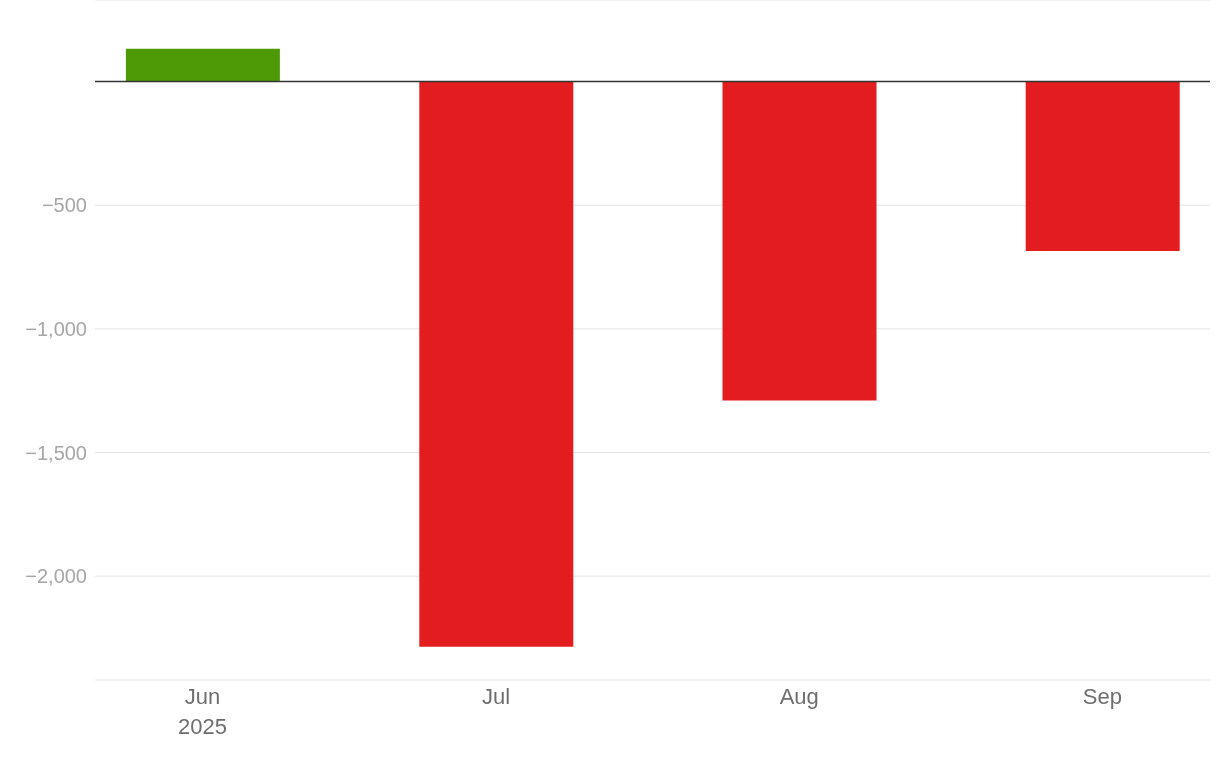 The width and height of the screenshot is (1220, 772). I want to click on x-tick-label: Jun 2025, so click(203, 711).